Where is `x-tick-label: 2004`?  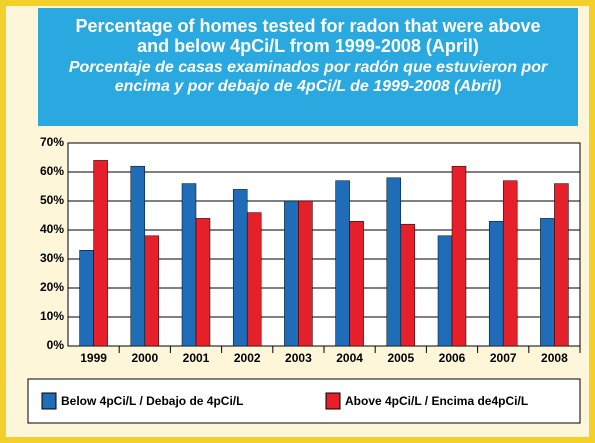 x-tick-label: 2004 is located at coordinates (349, 358).